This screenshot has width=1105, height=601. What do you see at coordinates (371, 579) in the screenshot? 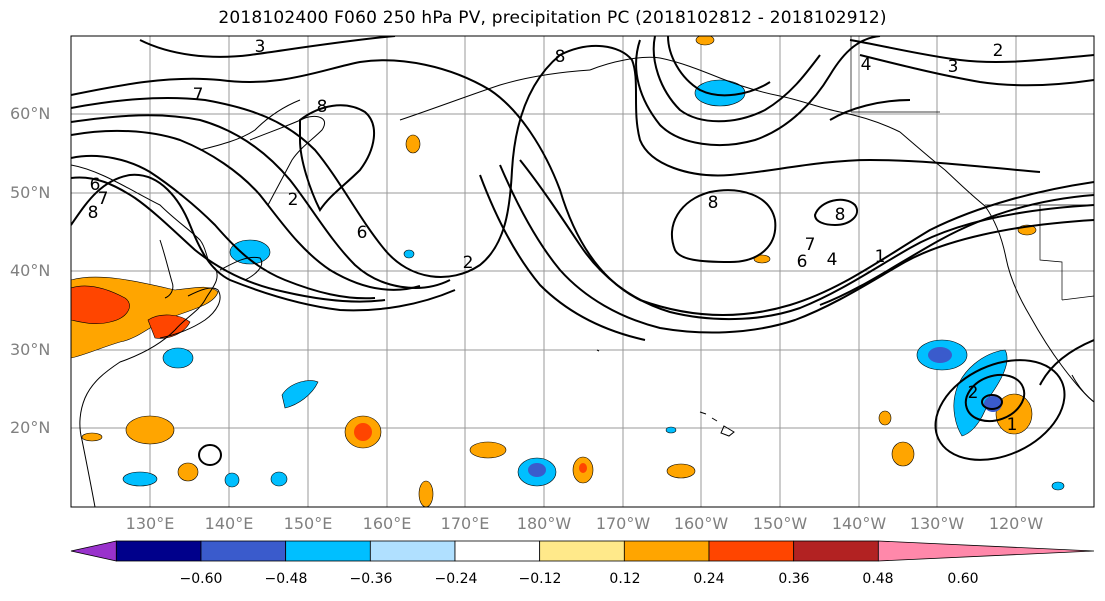
I see `colorbar-tick: −0.36` at bounding box center [371, 579].